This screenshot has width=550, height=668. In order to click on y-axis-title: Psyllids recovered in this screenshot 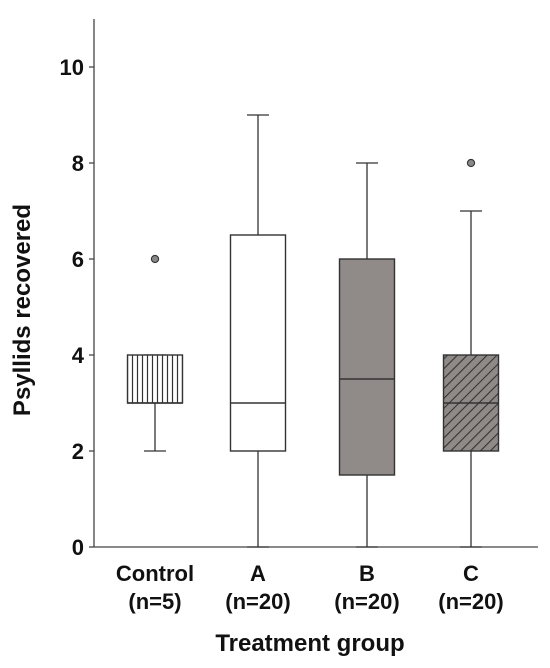, I will do `click(22, 310)`.